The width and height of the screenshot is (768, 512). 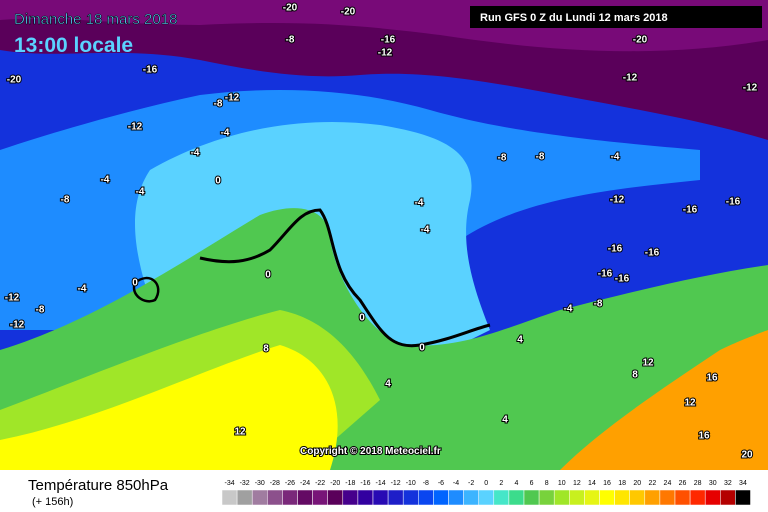 What do you see at coordinates (350, 483) in the screenshot?
I see `legend-label: -18` at bounding box center [350, 483].